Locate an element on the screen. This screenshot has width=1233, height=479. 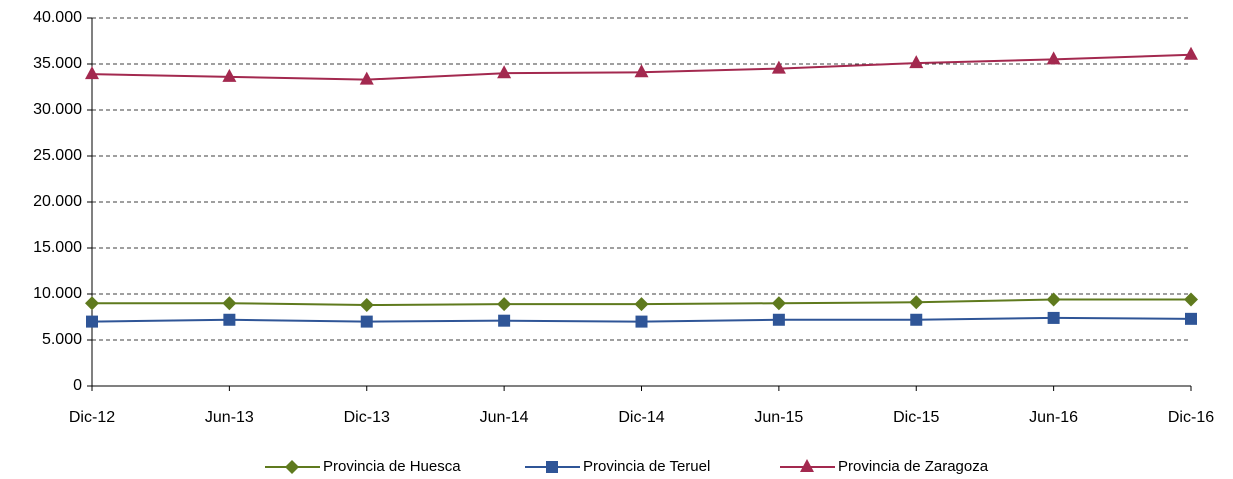
x-tick-label: Dic-15 is located at coordinates (916, 417).